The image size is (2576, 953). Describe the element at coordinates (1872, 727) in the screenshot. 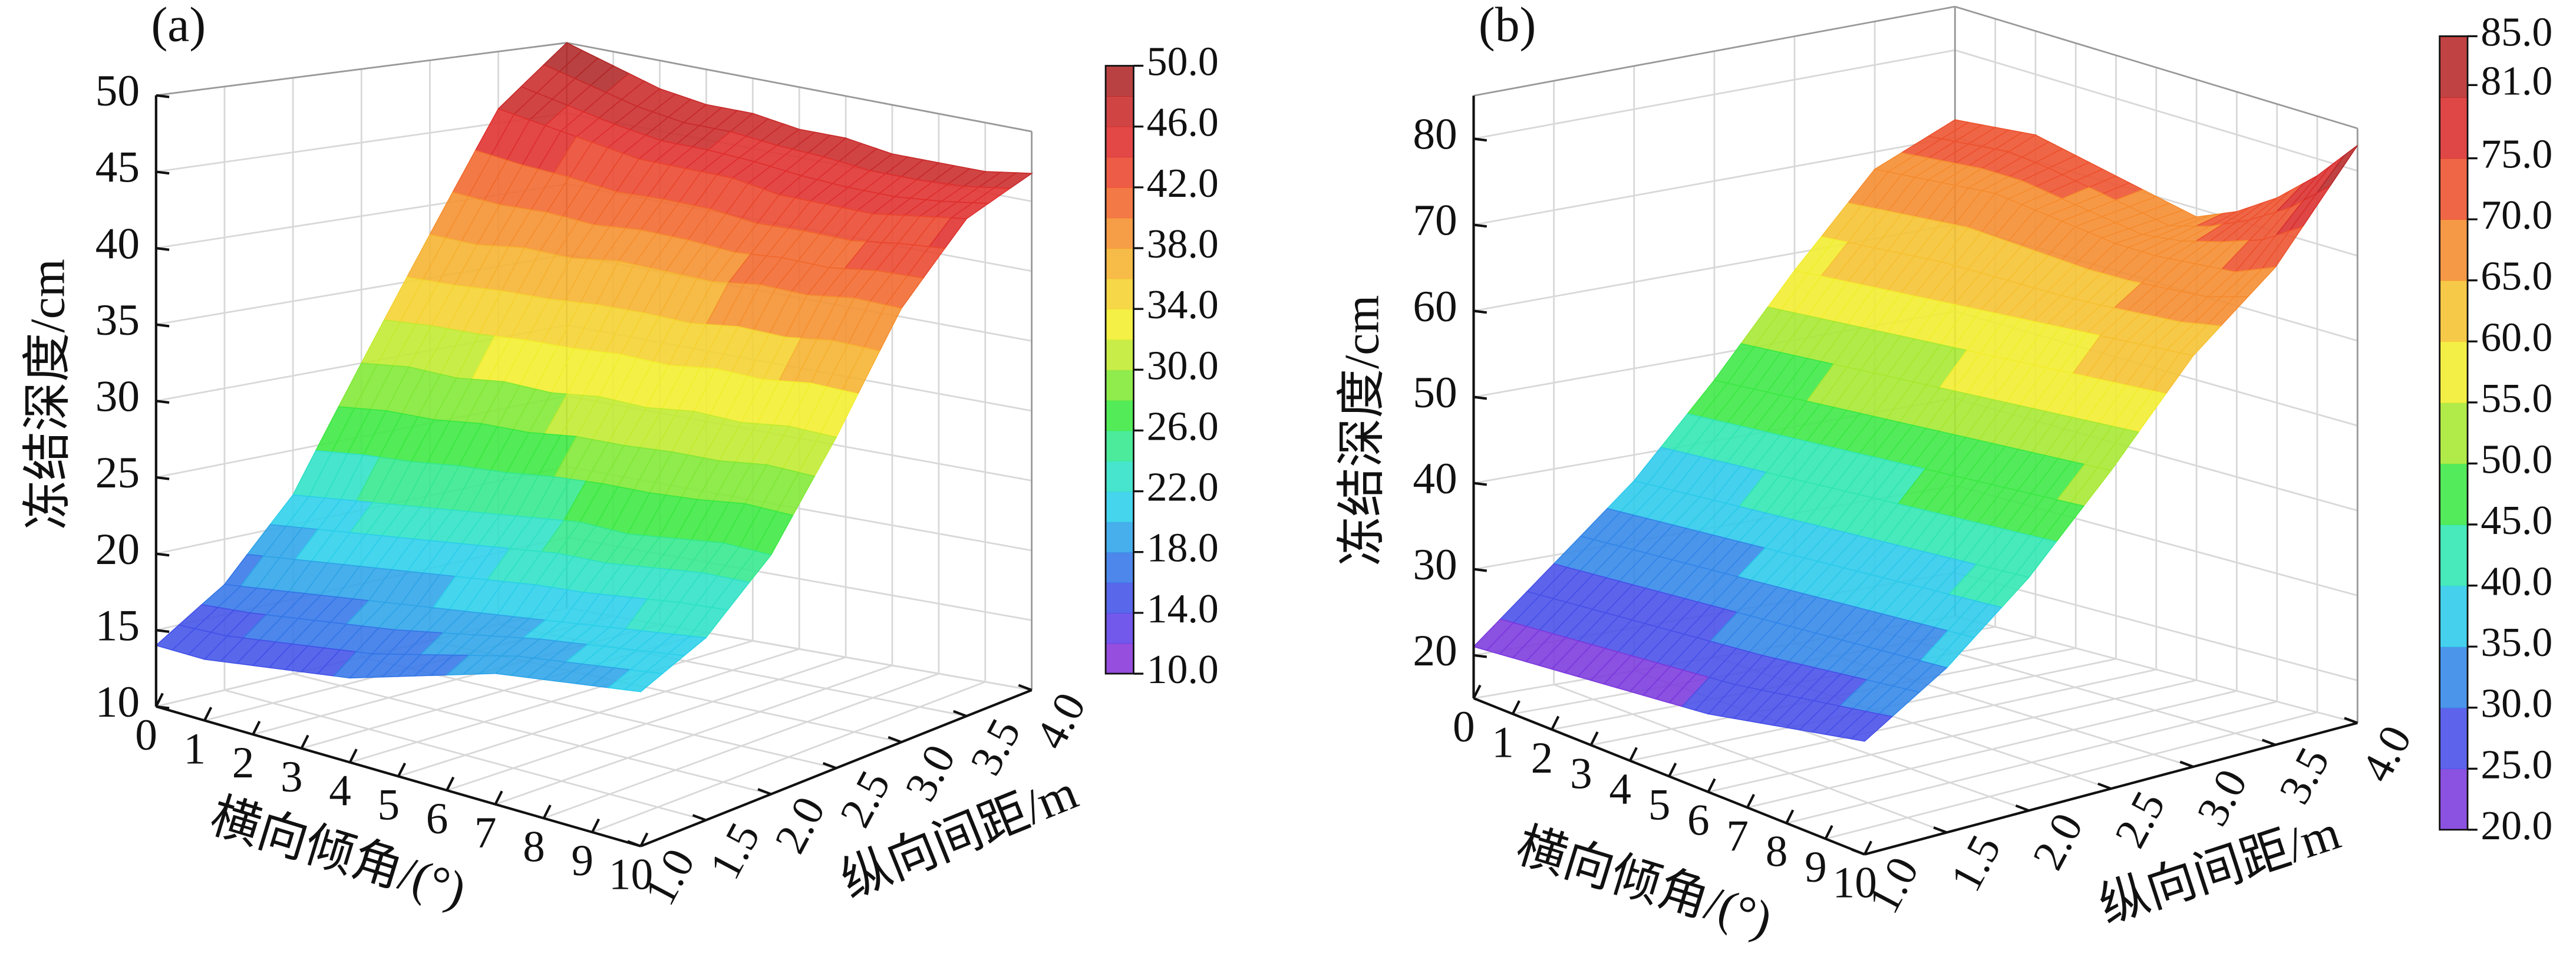

I see `surface-patch` at that location.